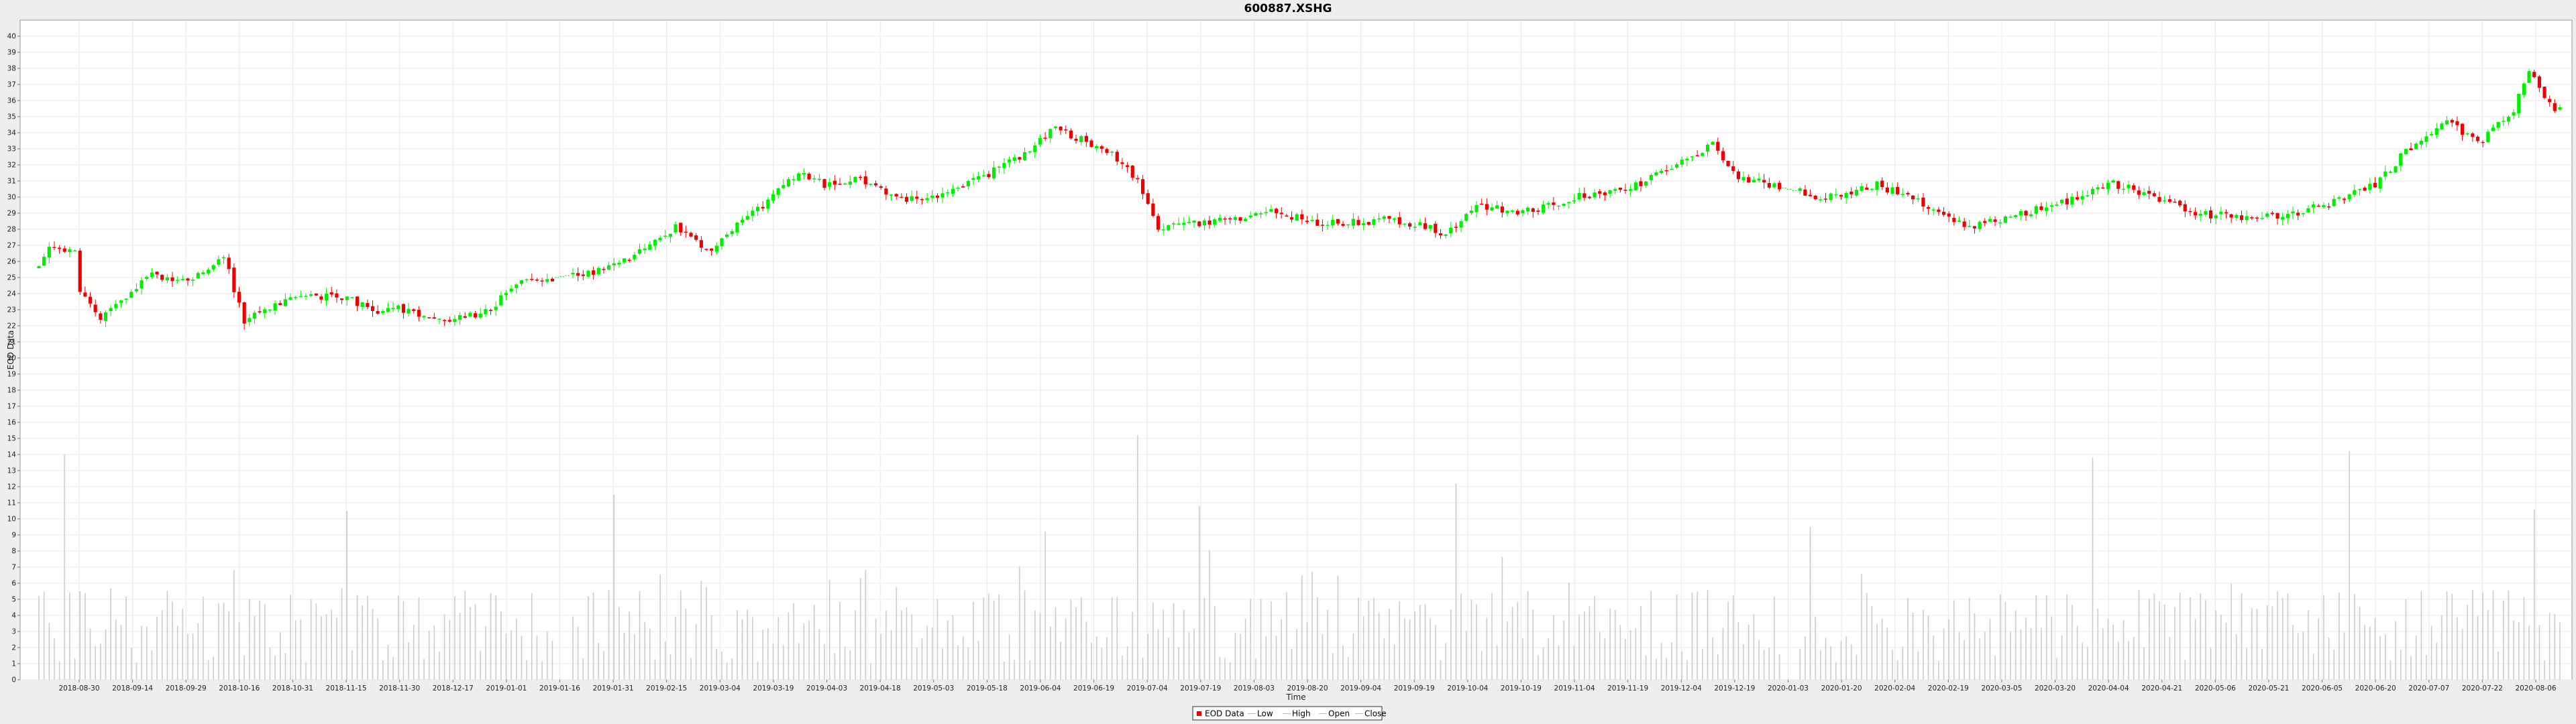  I want to click on x-tick-label: 2019-06-04, so click(1040, 688).